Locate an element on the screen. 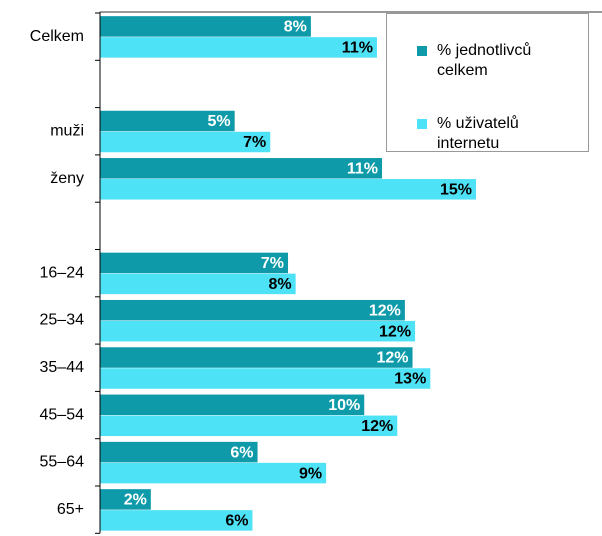  legend-item: % jednotlivců celkem is located at coordinates (497, 61).